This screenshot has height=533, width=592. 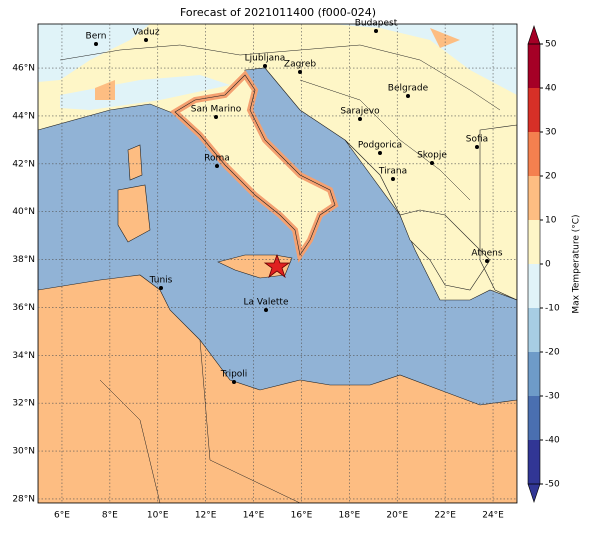 What do you see at coordinates (577, 263) in the screenshot?
I see `colorbar-label: Max Temperature (°C)` at bounding box center [577, 263].